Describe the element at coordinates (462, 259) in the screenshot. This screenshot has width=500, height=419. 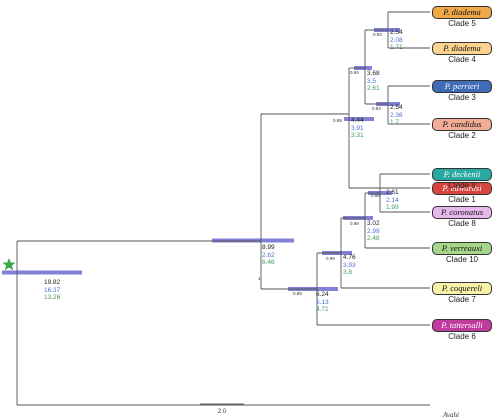
I see `clade-label-10: Clade 10` at that location.